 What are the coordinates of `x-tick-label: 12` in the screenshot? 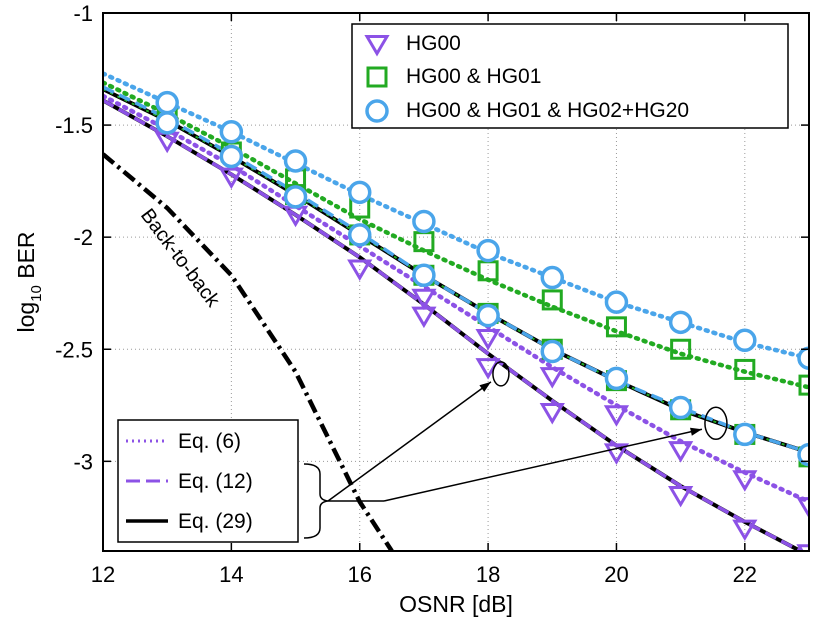 It's located at (103, 574).